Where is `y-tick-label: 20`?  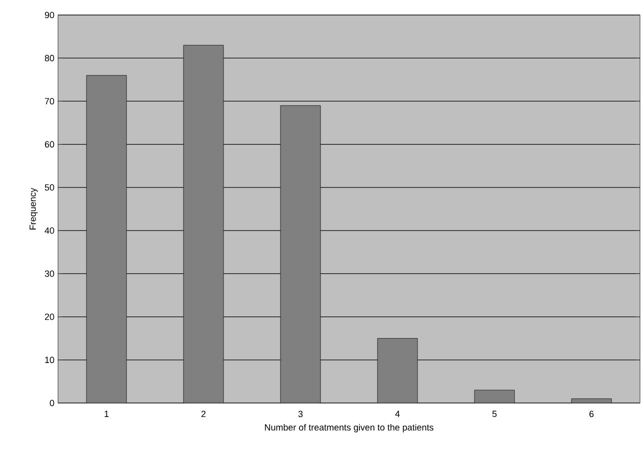
y-tick-label: 20 is located at coordinates (49, 317).